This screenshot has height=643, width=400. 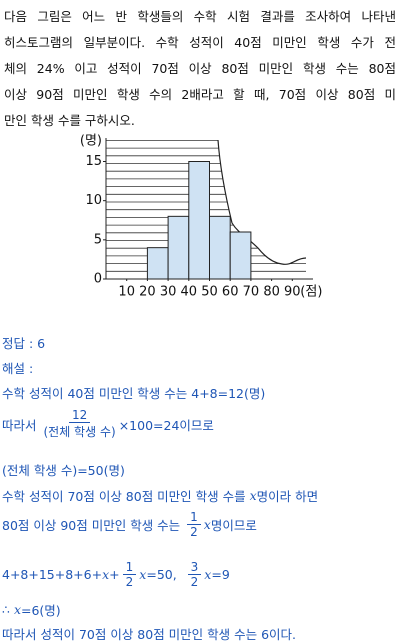 What do you see at coordinates (21, 425) in the screenshot?
I see `text: 따라서` at bounding box center [21, 425].